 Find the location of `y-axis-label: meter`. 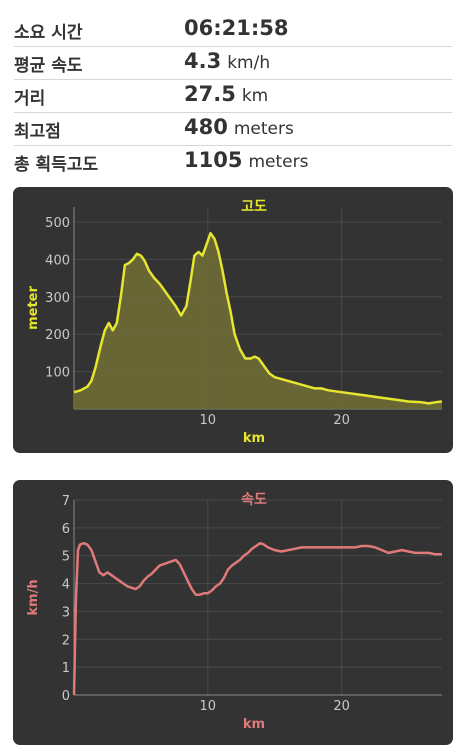

y-axis-label: meter is located at coordinates (33, 308).